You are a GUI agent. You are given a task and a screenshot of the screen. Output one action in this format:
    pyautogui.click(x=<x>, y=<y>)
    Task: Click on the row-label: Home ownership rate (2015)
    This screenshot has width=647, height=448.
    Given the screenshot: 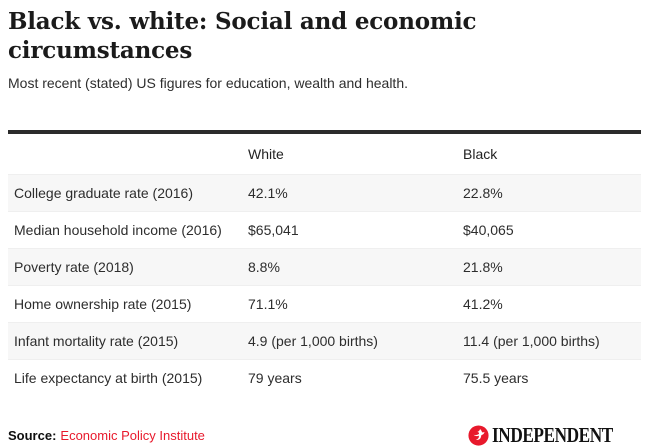 What is the action you would take?
    pyautogui.click(x=103, y=304)
    